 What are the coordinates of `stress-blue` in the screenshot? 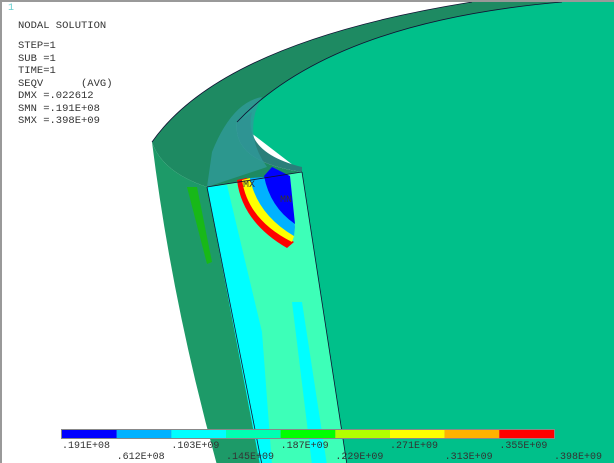 It's located at (279, 195).